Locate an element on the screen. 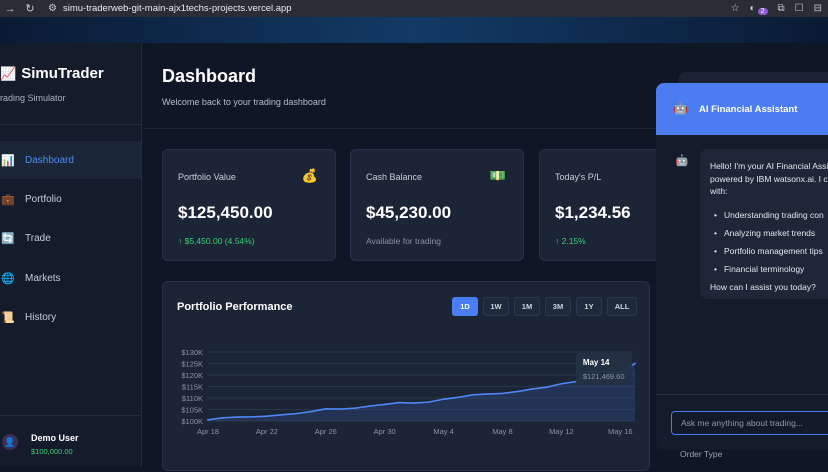  avatar: 👤 is located at coordinates (10, 442).